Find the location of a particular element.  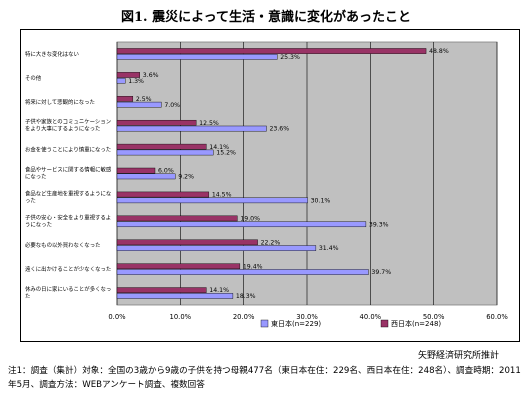

category-label: 遠くに出かけることが少なくなった is located at coordinates (68, 269).